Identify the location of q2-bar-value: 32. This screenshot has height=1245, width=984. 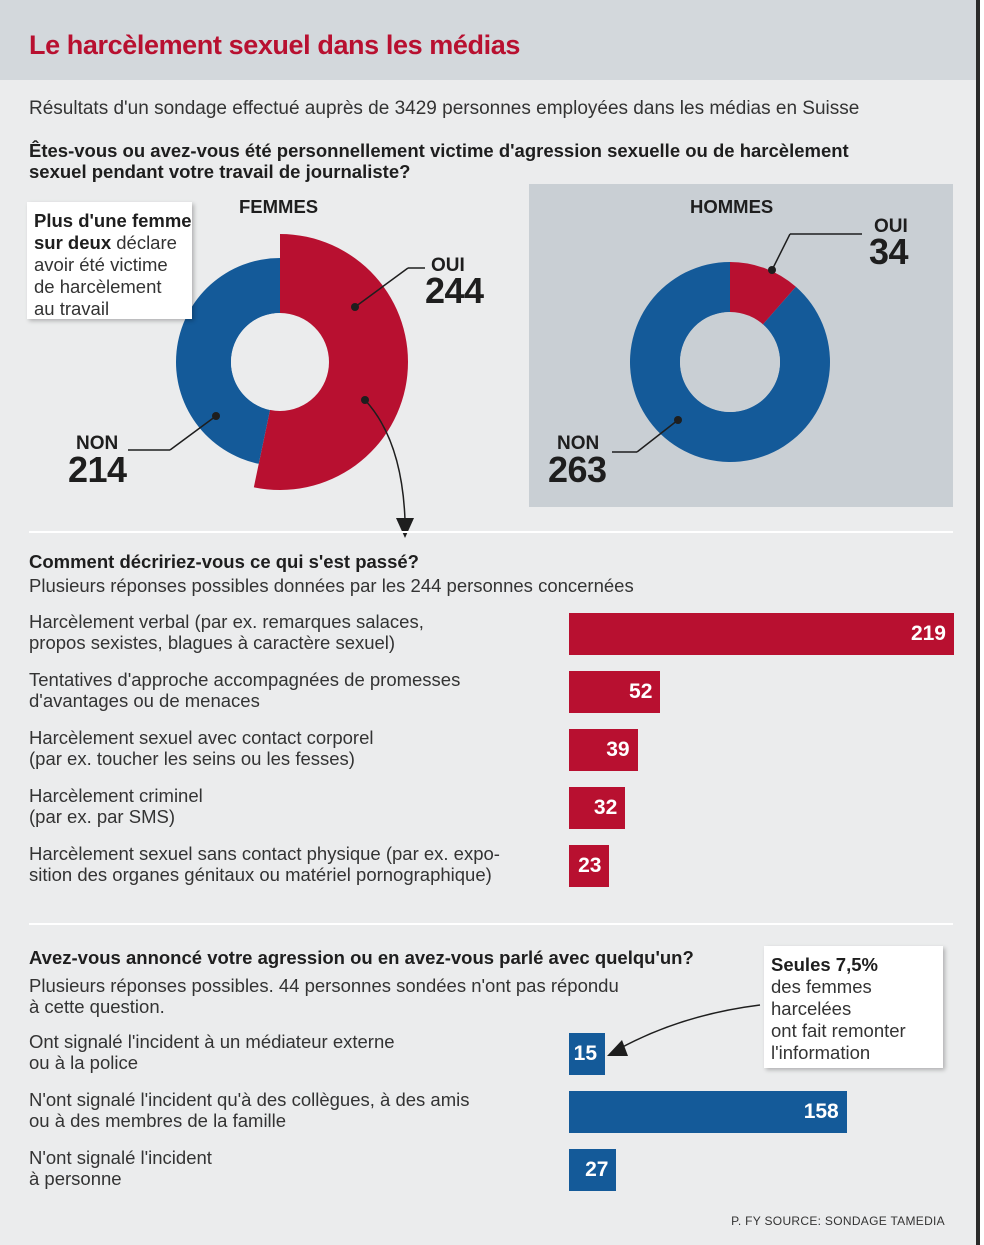
(605, 807).